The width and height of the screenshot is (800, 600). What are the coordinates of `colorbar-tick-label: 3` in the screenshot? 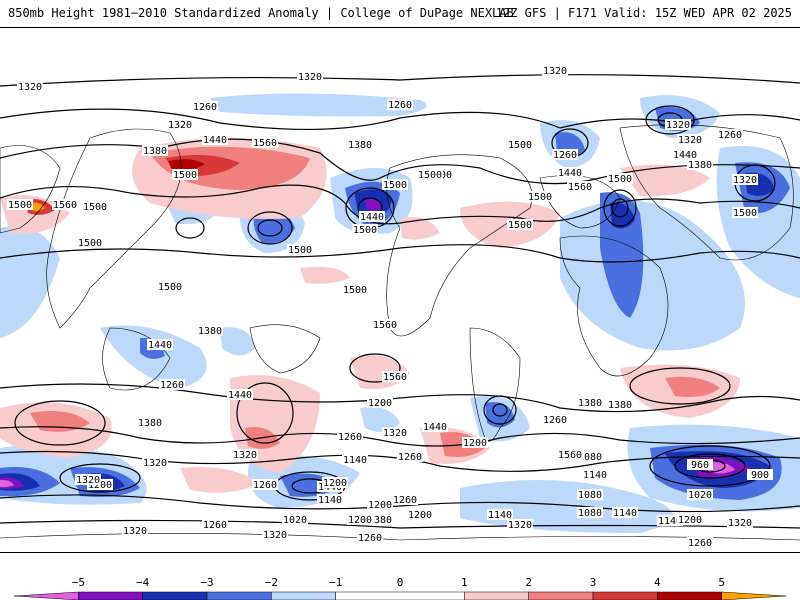 It's located at (593, 582).